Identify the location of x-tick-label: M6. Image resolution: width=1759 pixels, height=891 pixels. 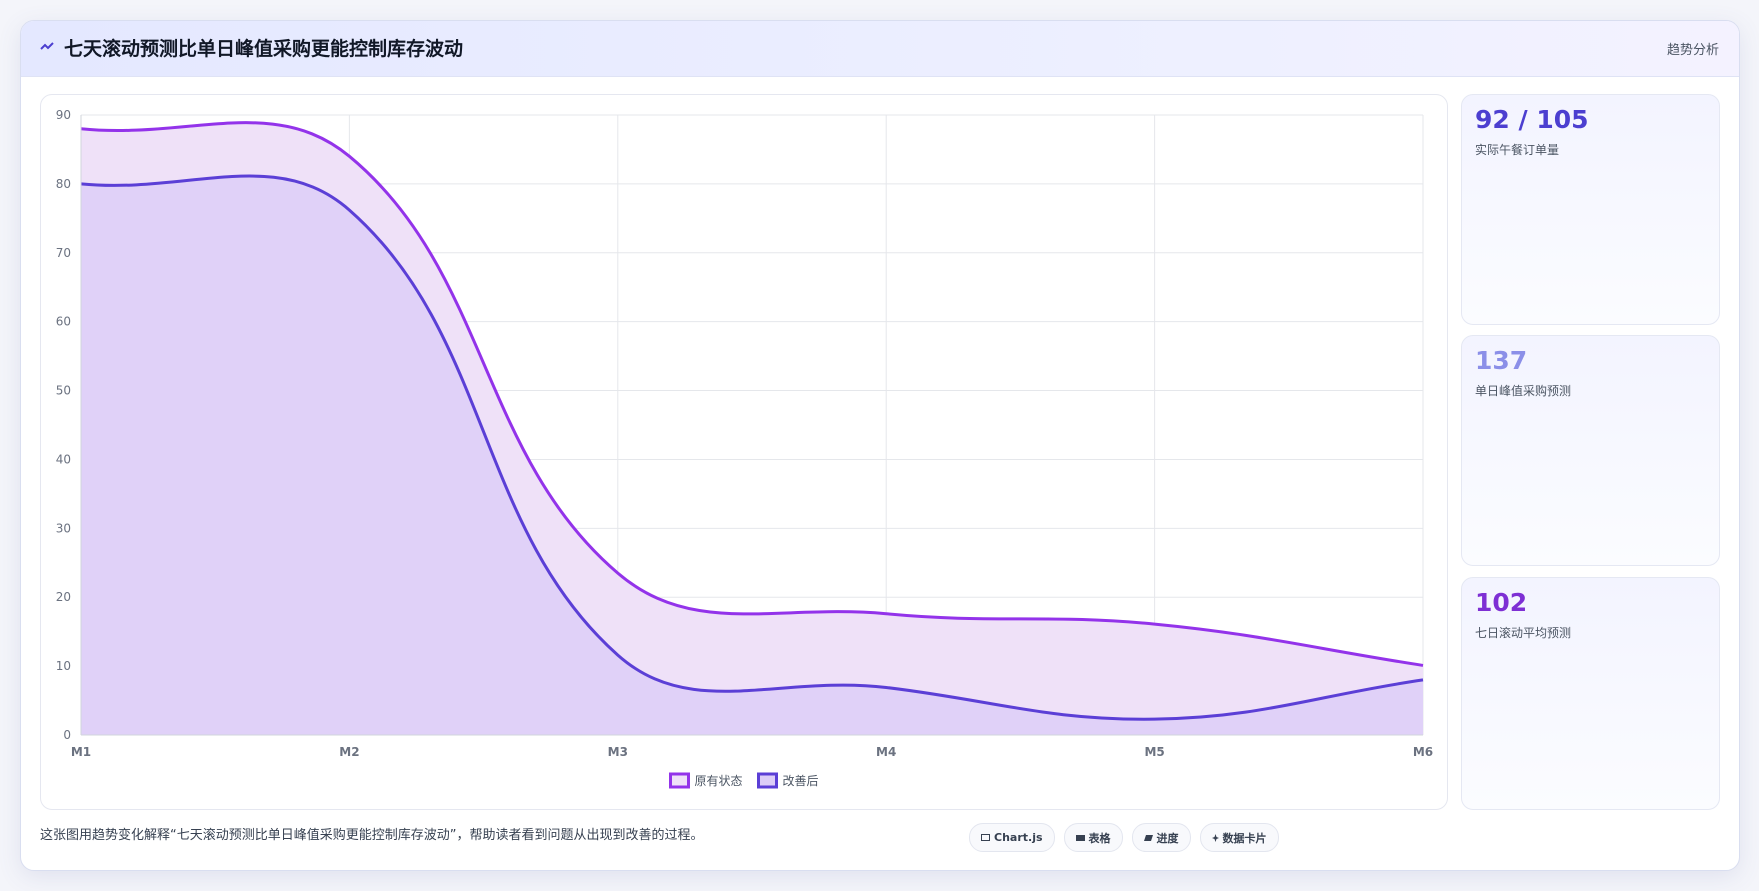
(1423, 752).